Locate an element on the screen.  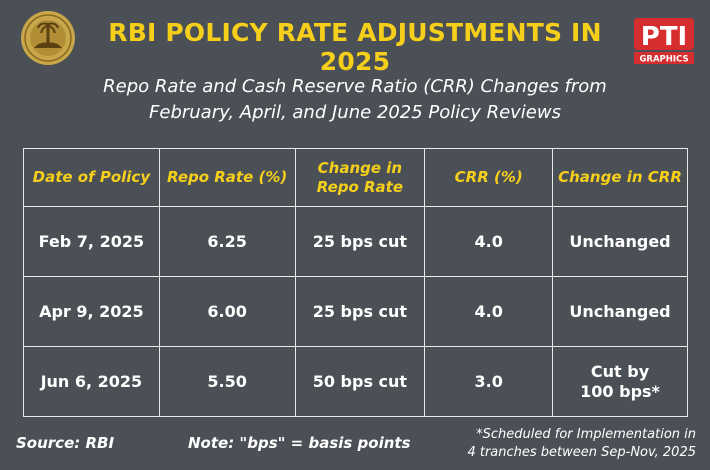
page-title: RBI POLICY RATE ADJUSTMENTS IN 2025 is located at coordinates (355, 47).